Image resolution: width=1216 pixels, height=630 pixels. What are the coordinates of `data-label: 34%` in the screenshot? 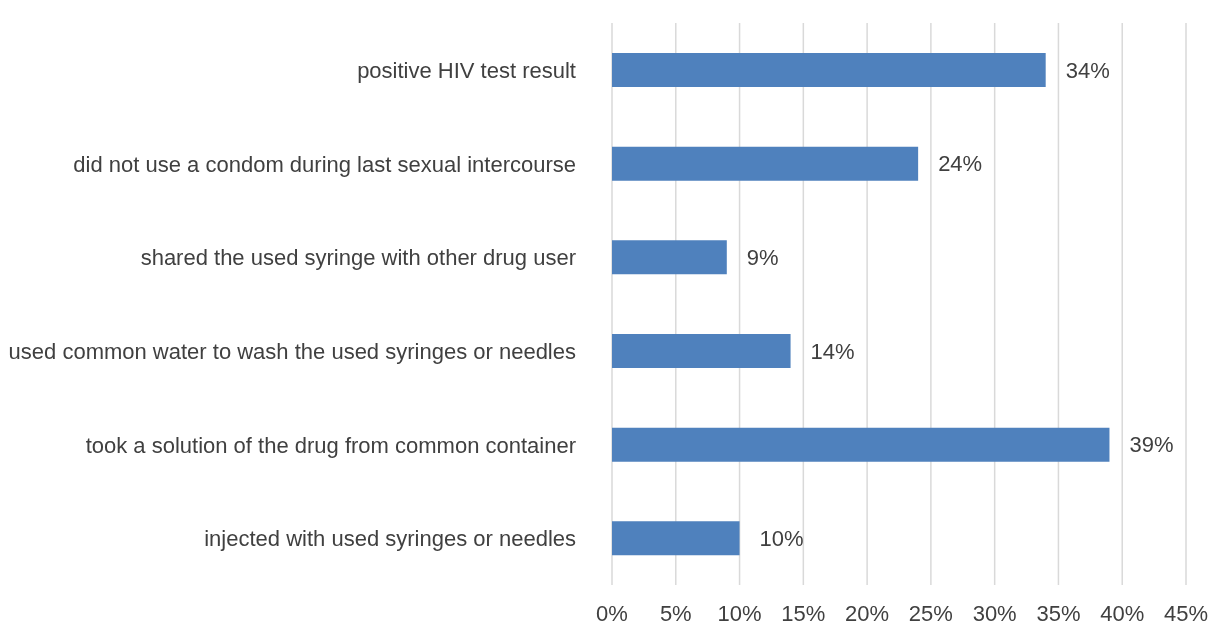 It's located at (1087, 70).